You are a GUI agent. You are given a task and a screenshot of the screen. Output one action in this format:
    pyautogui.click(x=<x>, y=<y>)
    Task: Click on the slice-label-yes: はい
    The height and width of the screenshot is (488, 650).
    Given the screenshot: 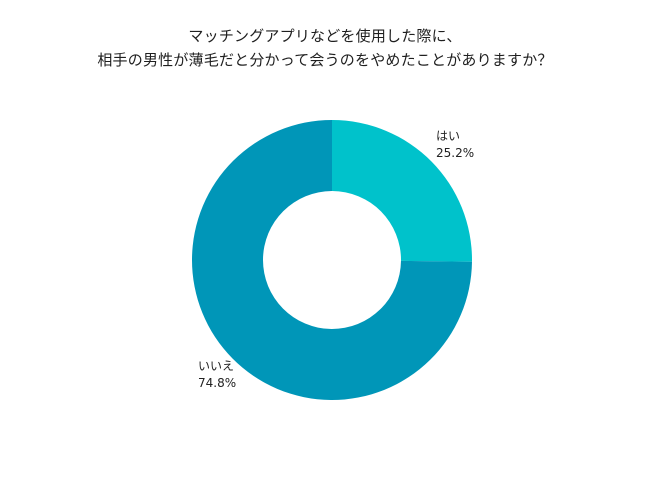 What is the action you would take?
    pyautogui.click(x=448, y=136)
    